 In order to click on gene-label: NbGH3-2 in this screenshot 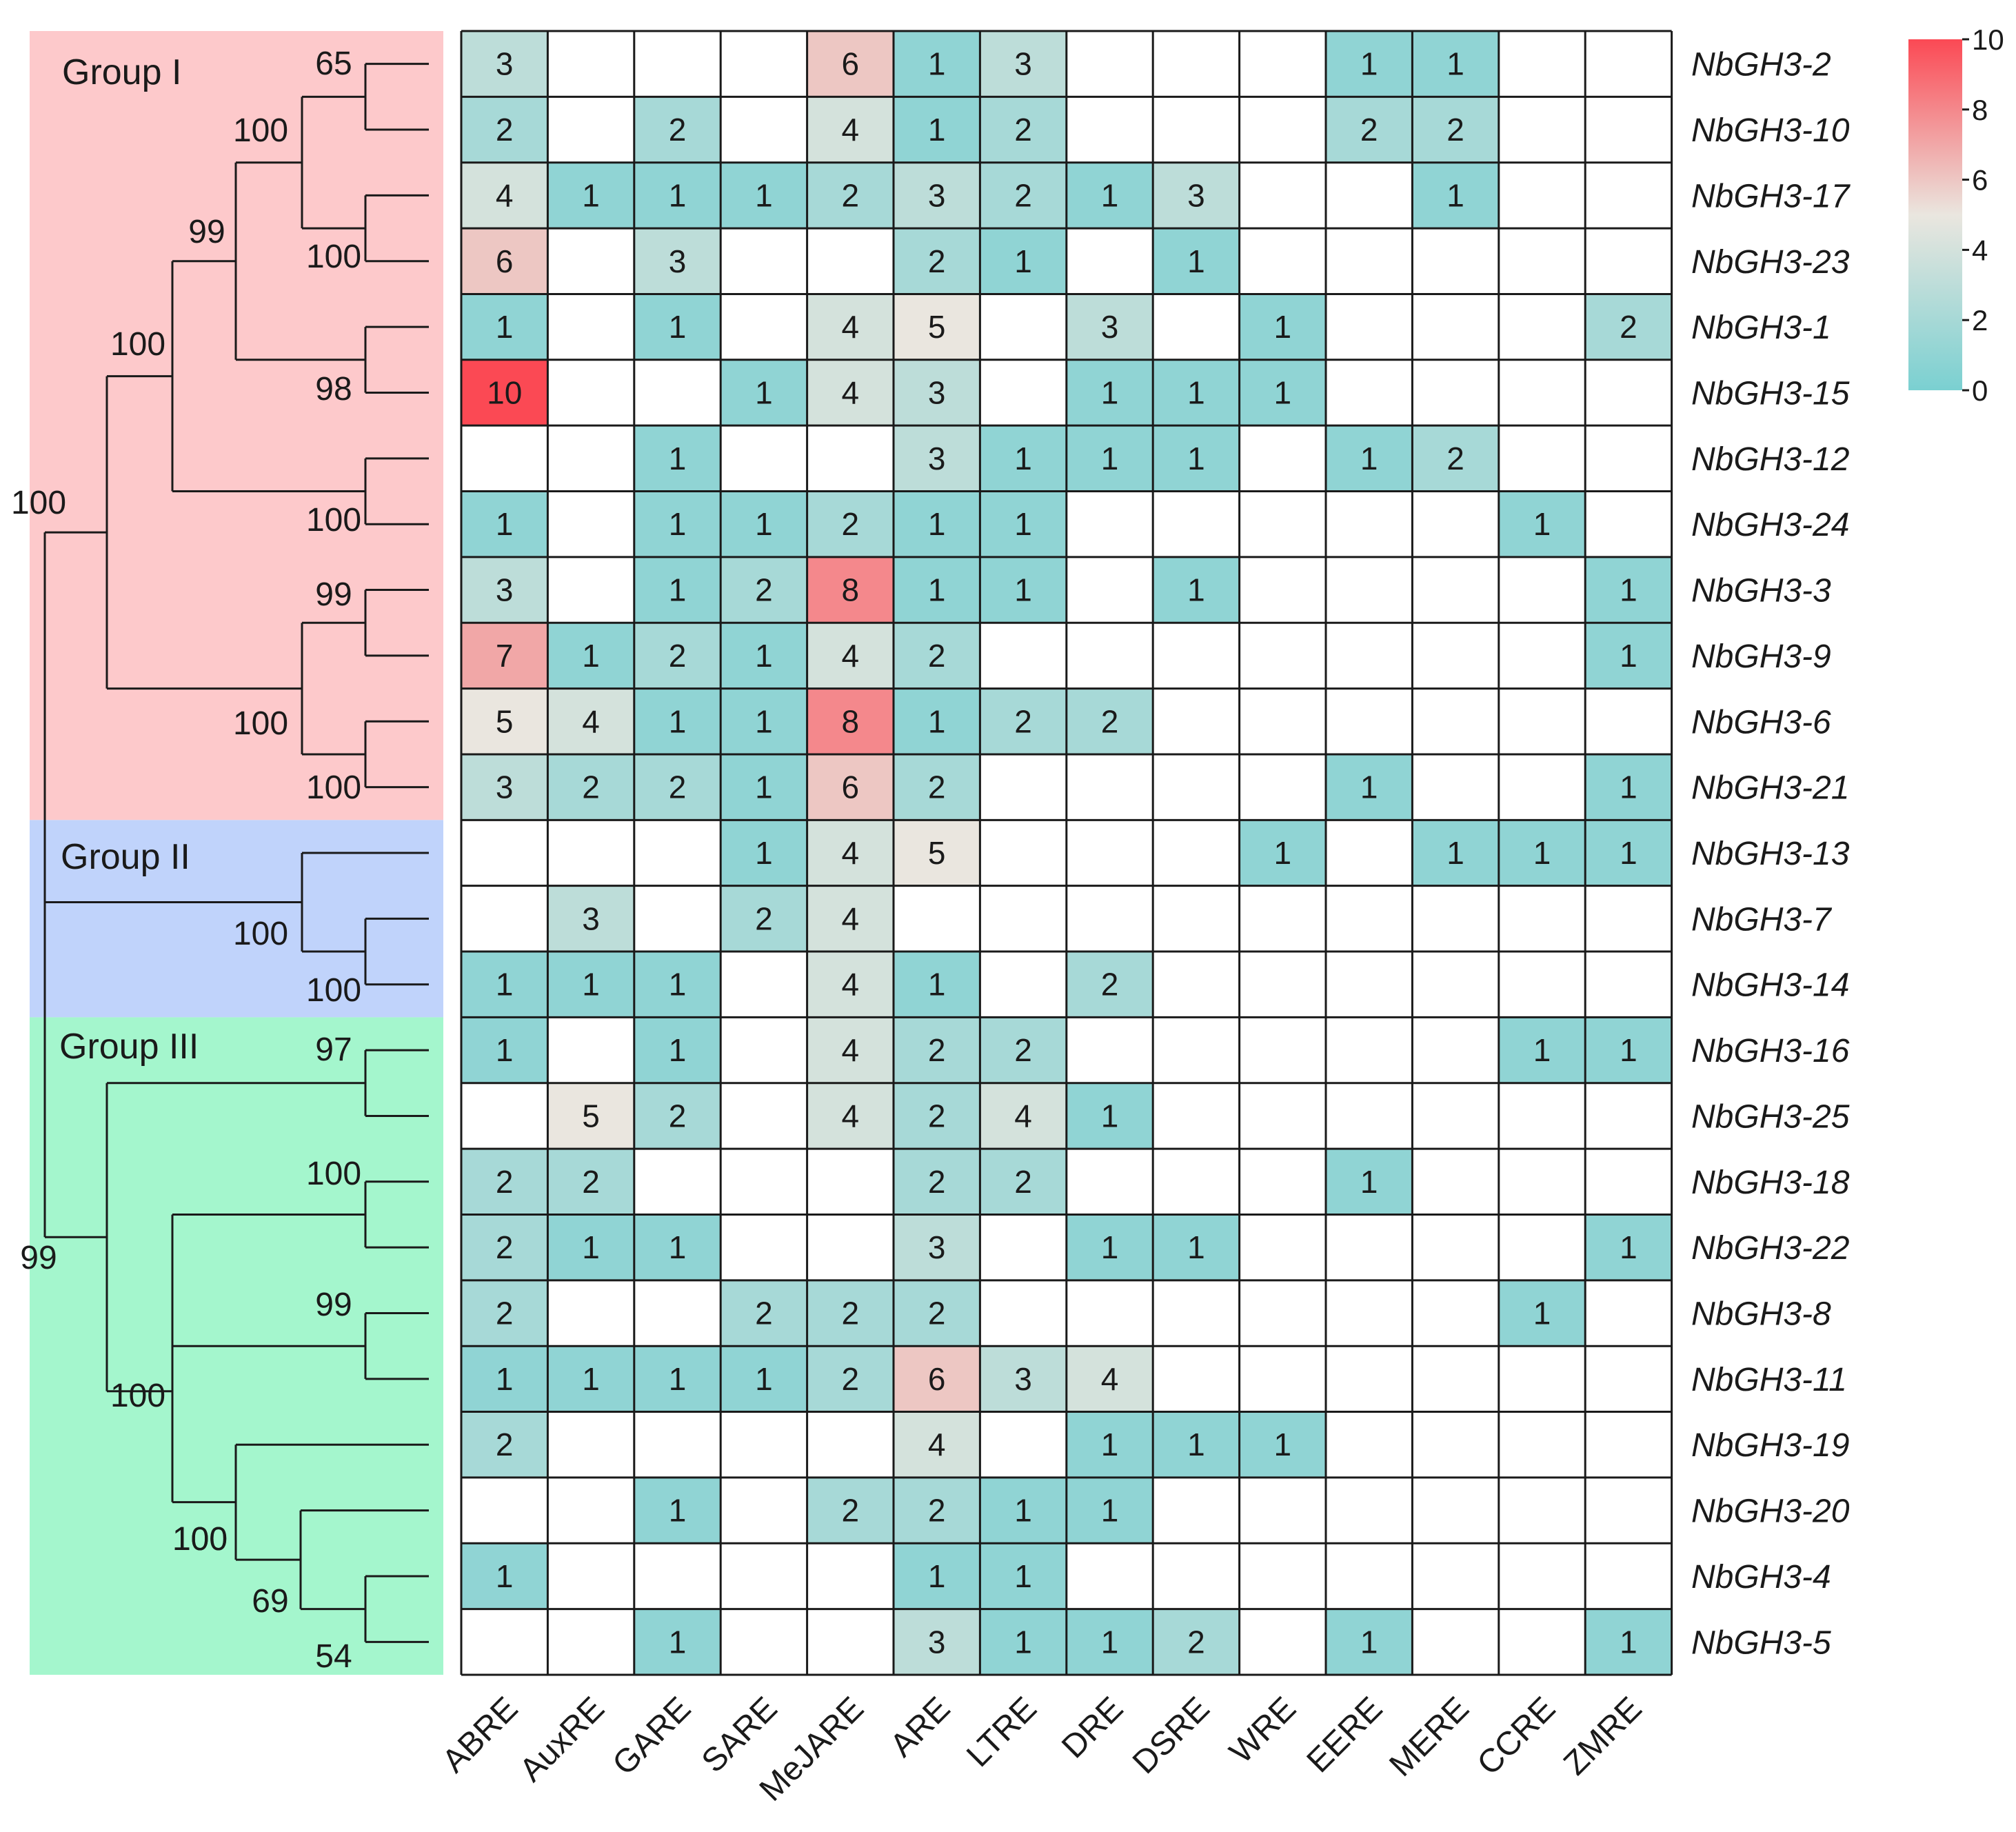, I will do `click(1761, 65)`.